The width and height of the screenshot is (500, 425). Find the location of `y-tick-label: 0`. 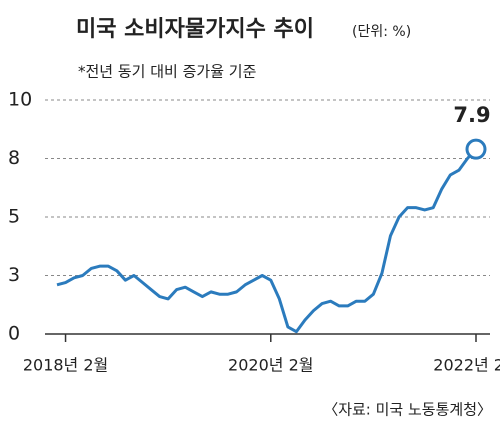

y-tick-label: 0 is located at coordinates (14, 334).